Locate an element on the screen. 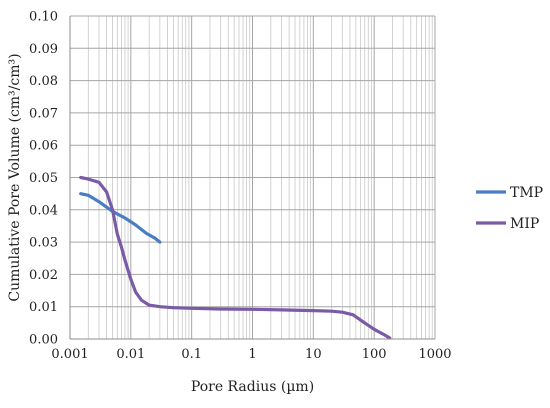  y-tick-label: 0.07 is located at coordinates (43, 113).